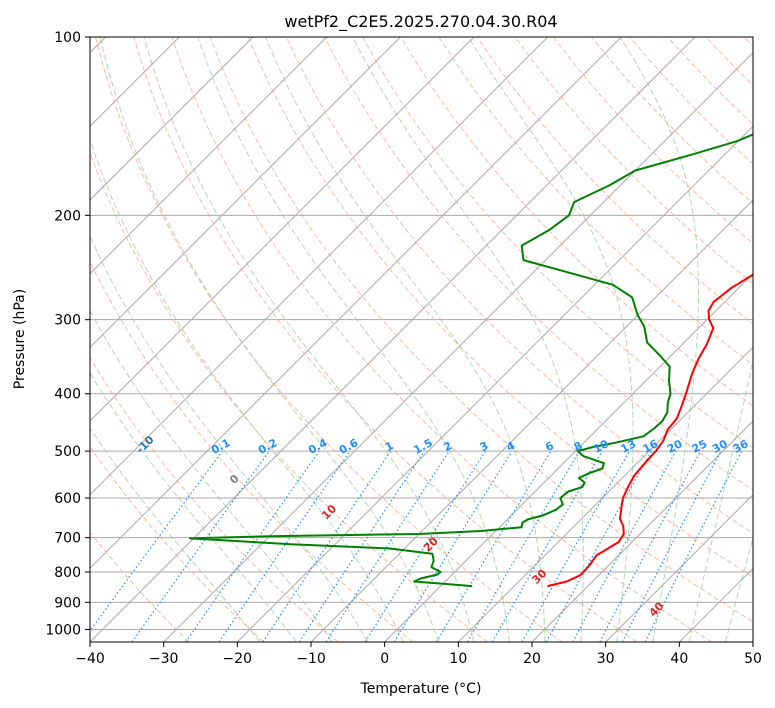 This screenshot has width=775, height=708. What do you see at coordinates (67, 321) in the screenshot?
I see `y-tick-label: 300` at bounding box center [67, 321].